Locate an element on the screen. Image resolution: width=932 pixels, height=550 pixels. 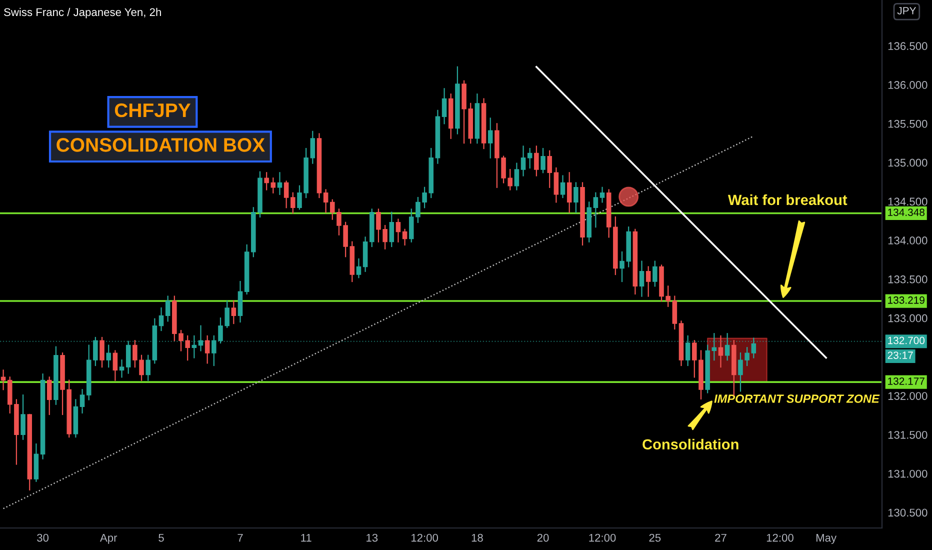
y-tick-label: 133.500 is located at coordinates (908, 279).